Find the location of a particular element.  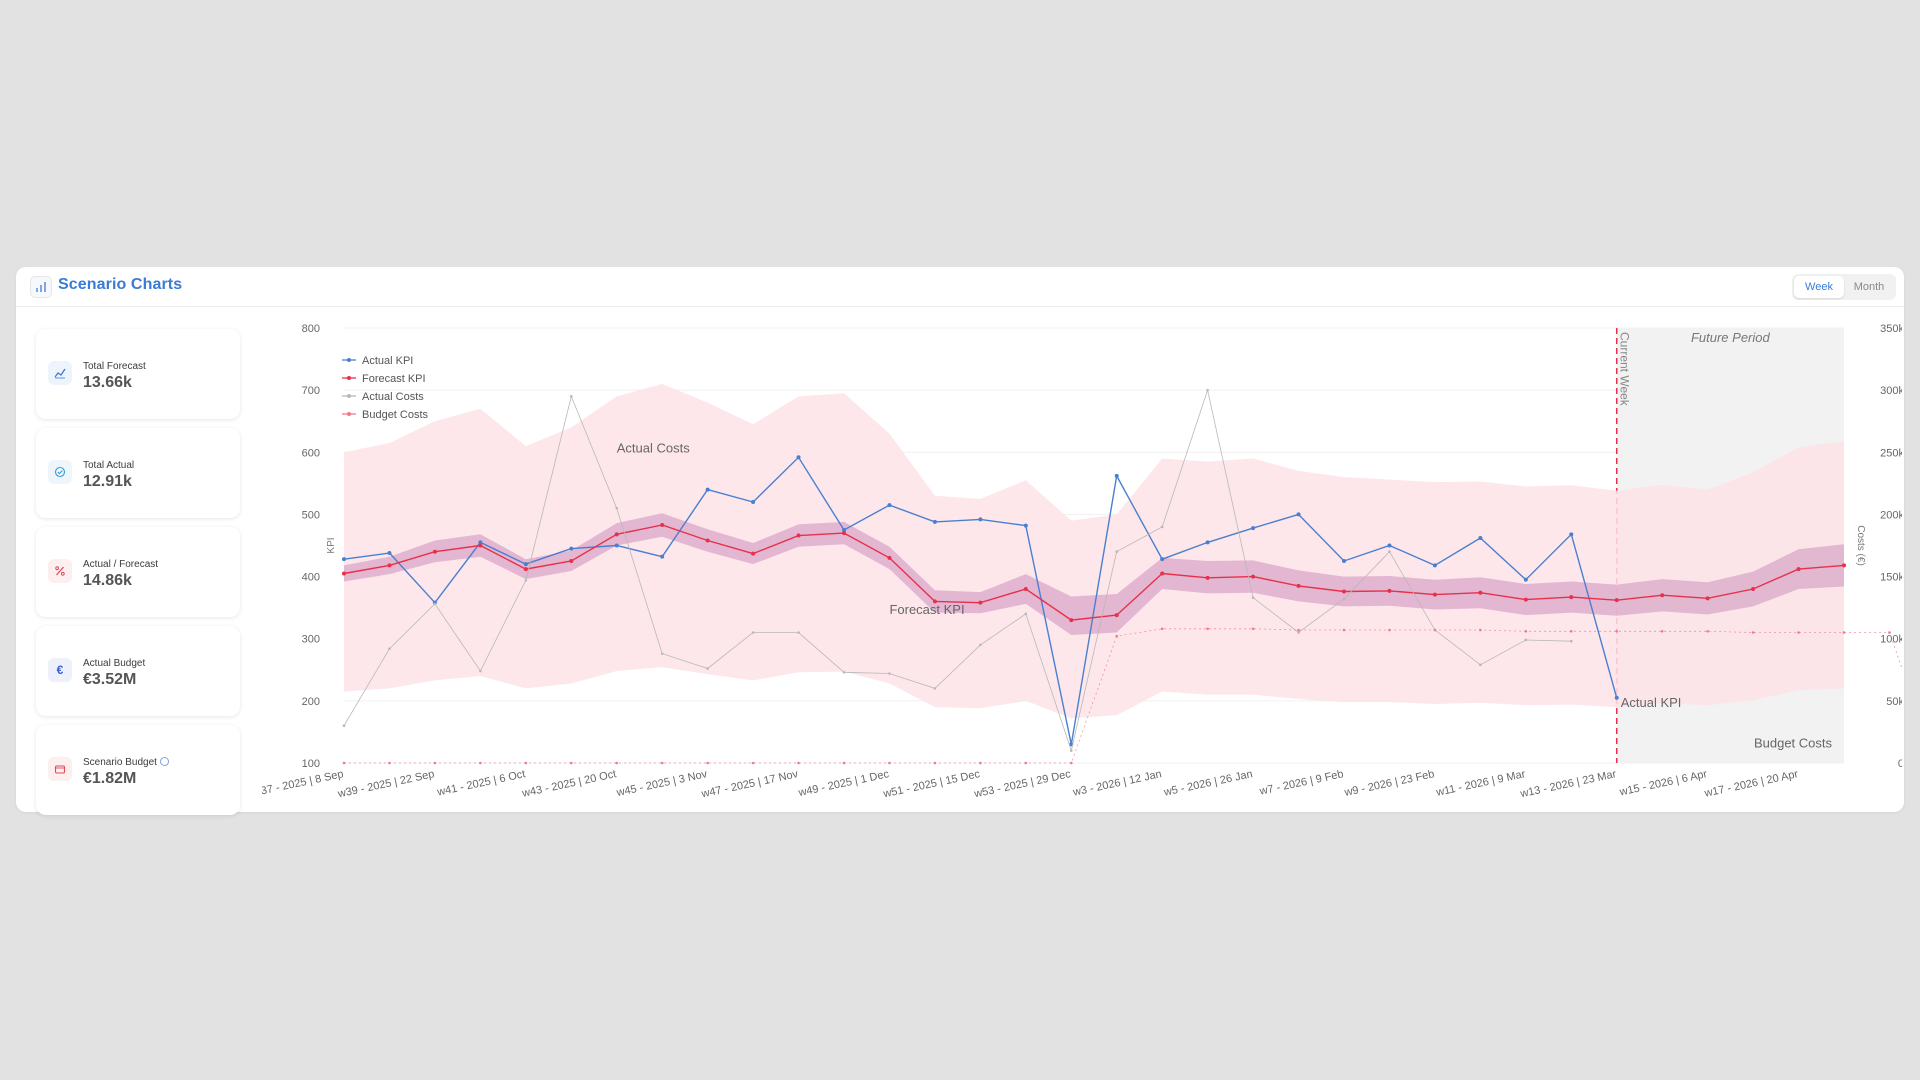

y-tick-label-right: 300k is located at coordinates (1891, 391).